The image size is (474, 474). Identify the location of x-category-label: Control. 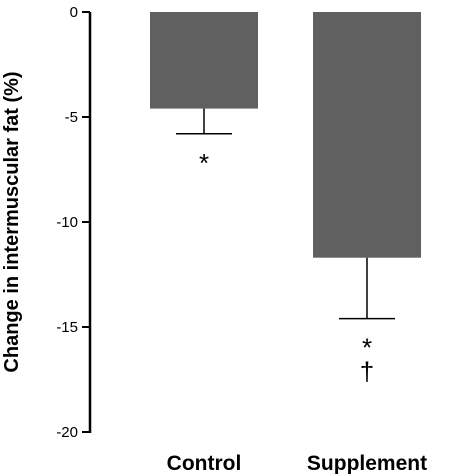
(204, 463).